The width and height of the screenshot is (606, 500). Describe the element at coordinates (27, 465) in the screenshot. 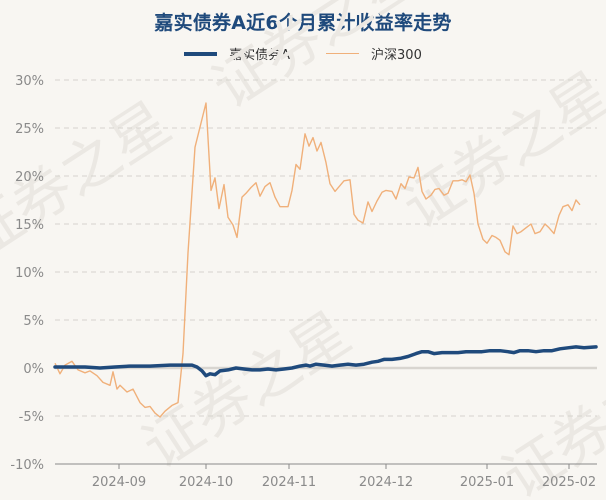

I see `y-tick-label: -10%` at that location.